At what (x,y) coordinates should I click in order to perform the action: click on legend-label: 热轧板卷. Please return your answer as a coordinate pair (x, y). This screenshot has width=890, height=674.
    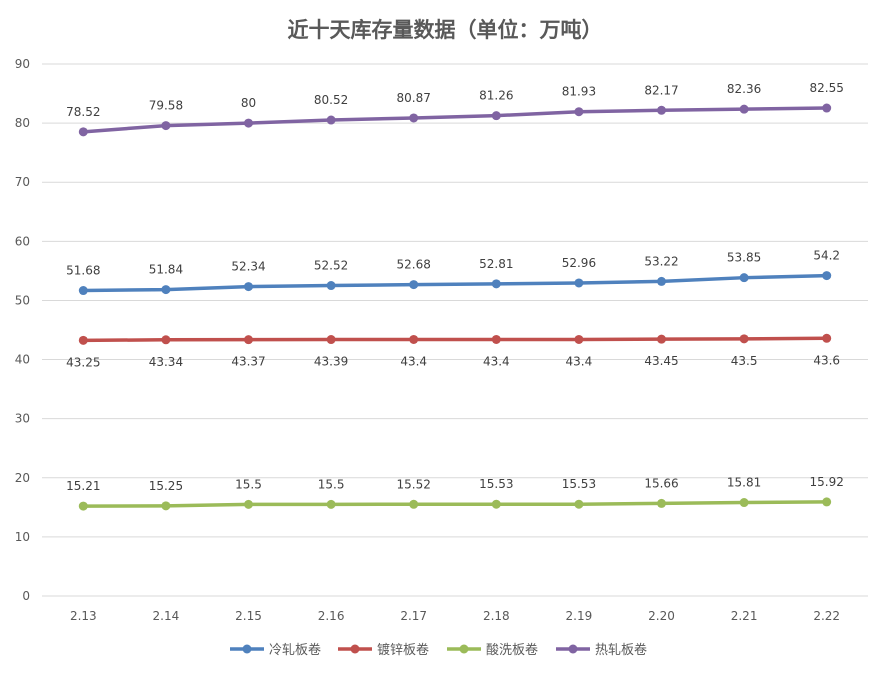
    Looking at the image, I should click on (621, 650).